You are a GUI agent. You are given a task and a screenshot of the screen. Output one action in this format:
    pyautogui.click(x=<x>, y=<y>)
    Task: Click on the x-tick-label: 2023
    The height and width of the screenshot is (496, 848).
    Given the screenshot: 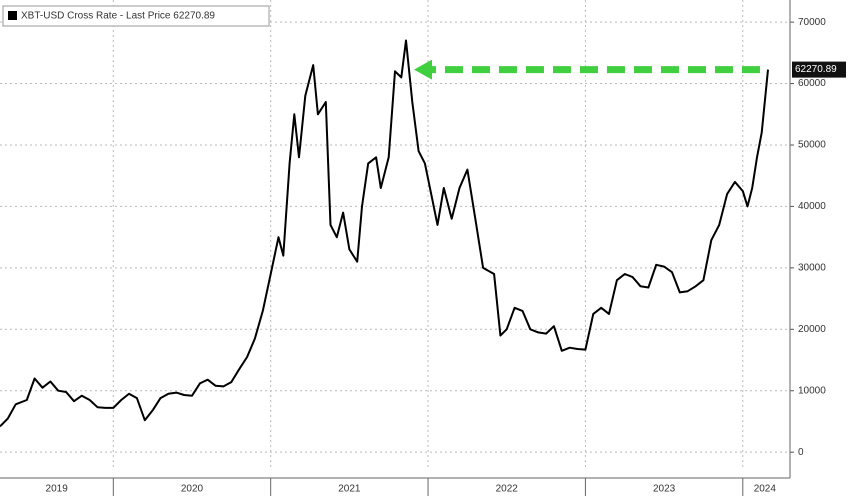 What is the action you would take?
    pyautogui.click(x=664, y=489)
    